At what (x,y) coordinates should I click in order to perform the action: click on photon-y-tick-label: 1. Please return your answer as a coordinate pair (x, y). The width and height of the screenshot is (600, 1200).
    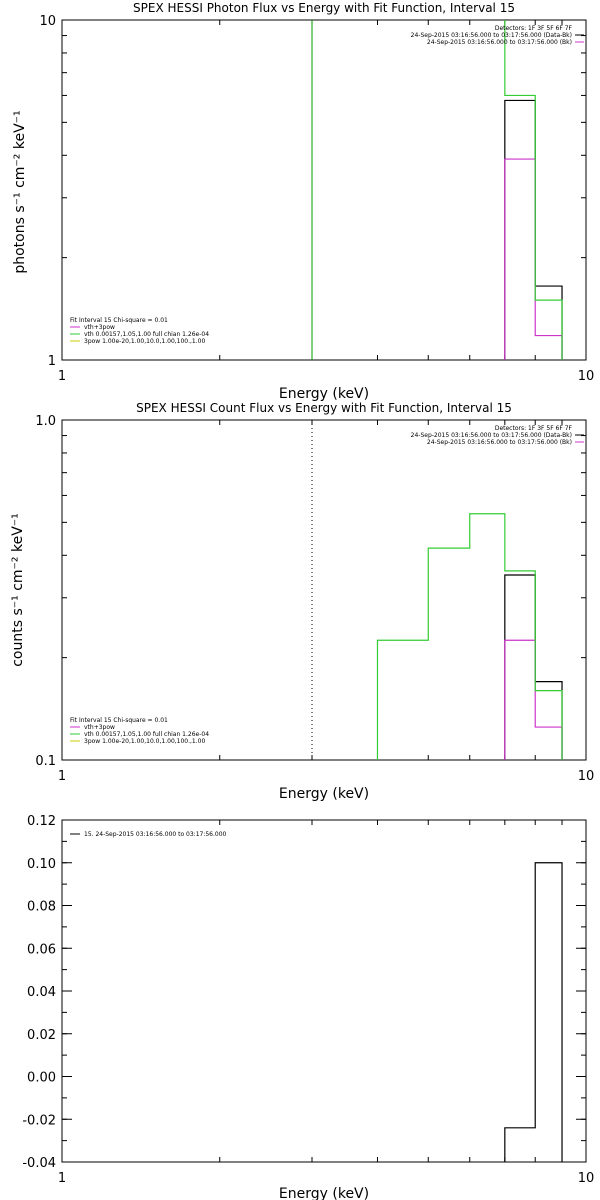
    Looking at the image, I should click on (52, 361).